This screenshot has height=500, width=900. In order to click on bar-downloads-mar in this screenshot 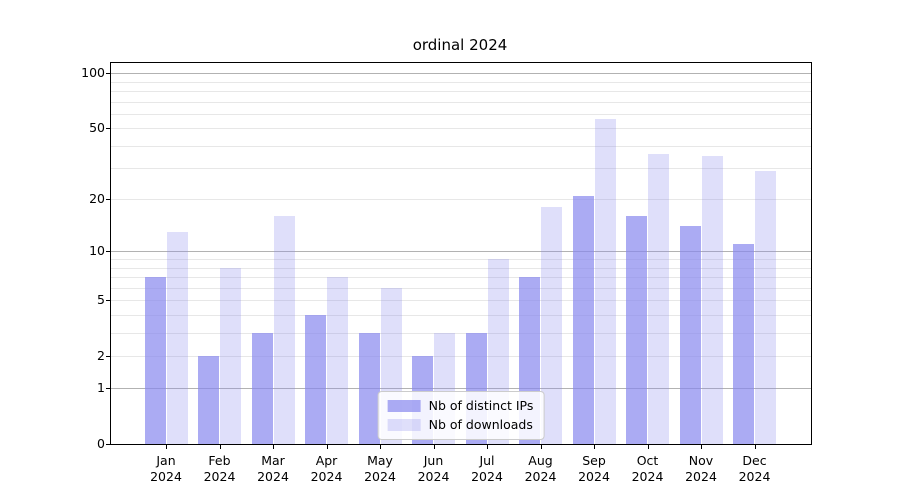, I will do `click(284, 330)`.